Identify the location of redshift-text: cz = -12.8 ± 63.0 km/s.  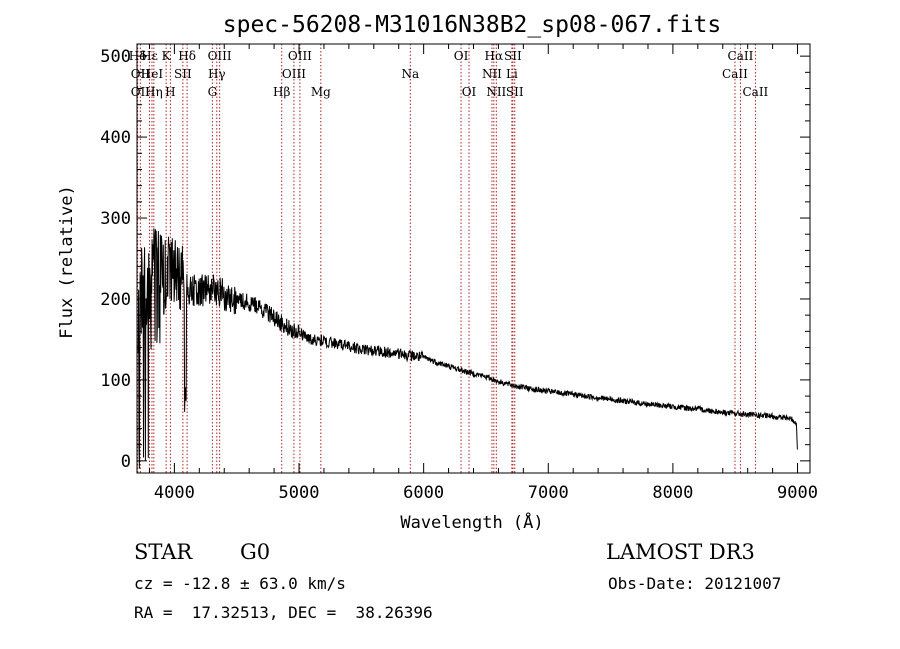
(240, 583).